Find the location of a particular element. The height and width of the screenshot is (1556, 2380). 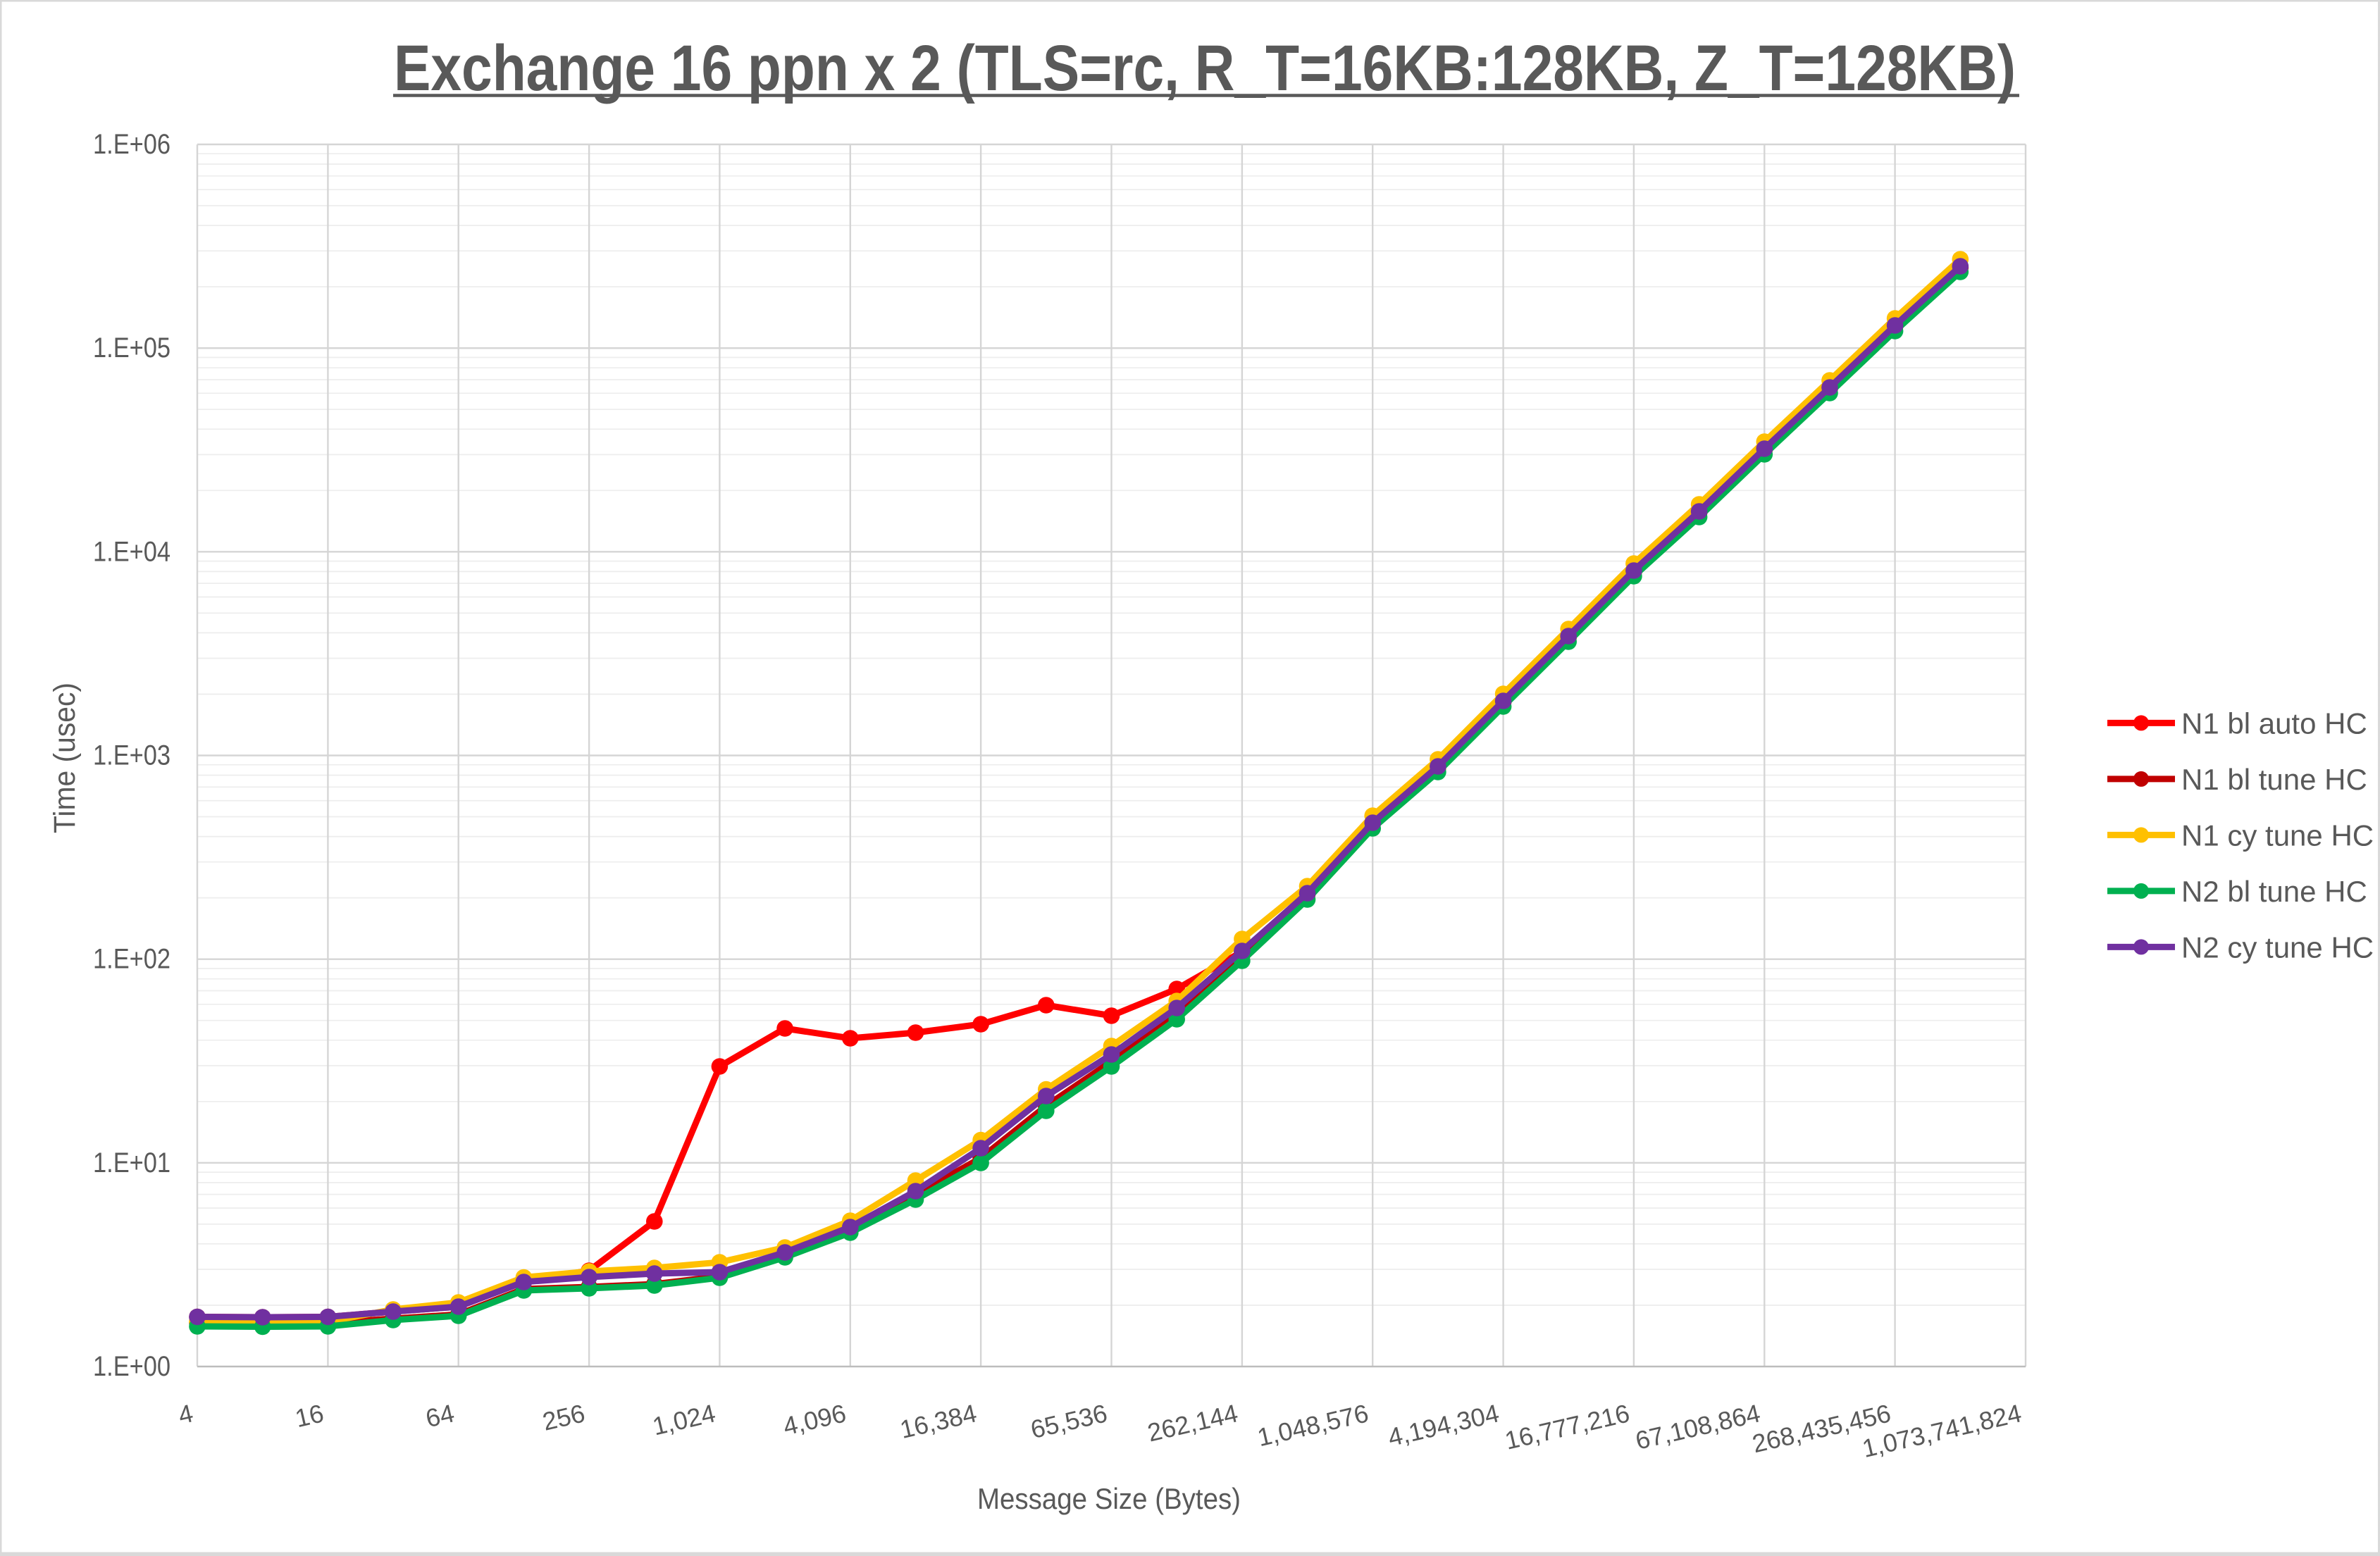

svg-text: N1 cy tune HC is located at coordinates (2277, 835).